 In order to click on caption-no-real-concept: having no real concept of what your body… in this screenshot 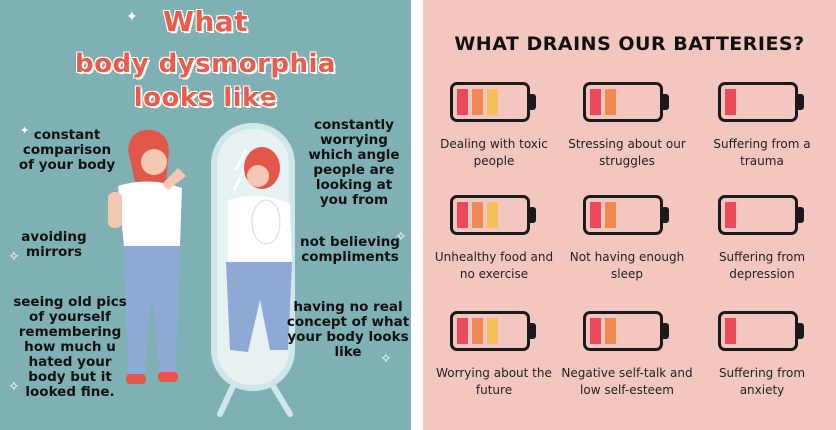, I will do `click(348, 329)`.